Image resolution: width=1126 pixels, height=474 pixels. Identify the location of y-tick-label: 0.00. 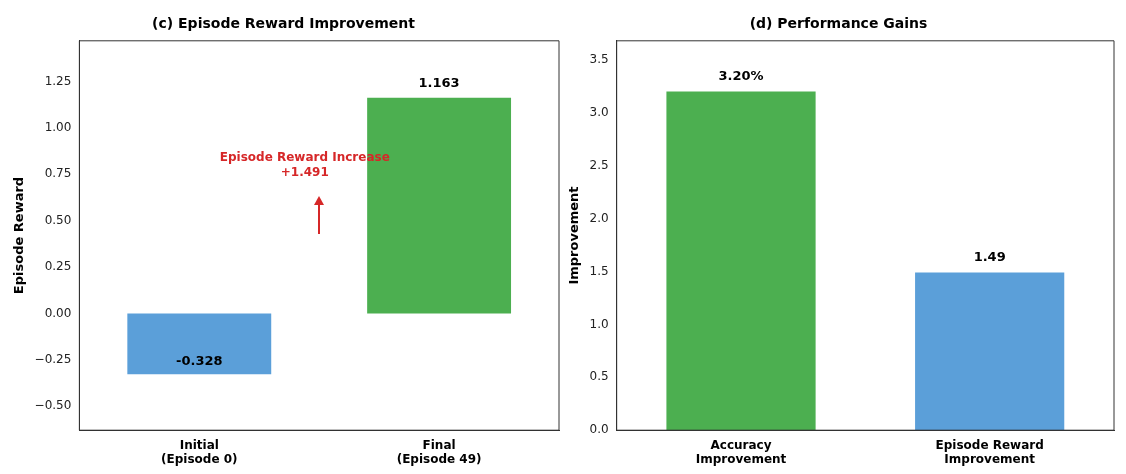
(58, 312).